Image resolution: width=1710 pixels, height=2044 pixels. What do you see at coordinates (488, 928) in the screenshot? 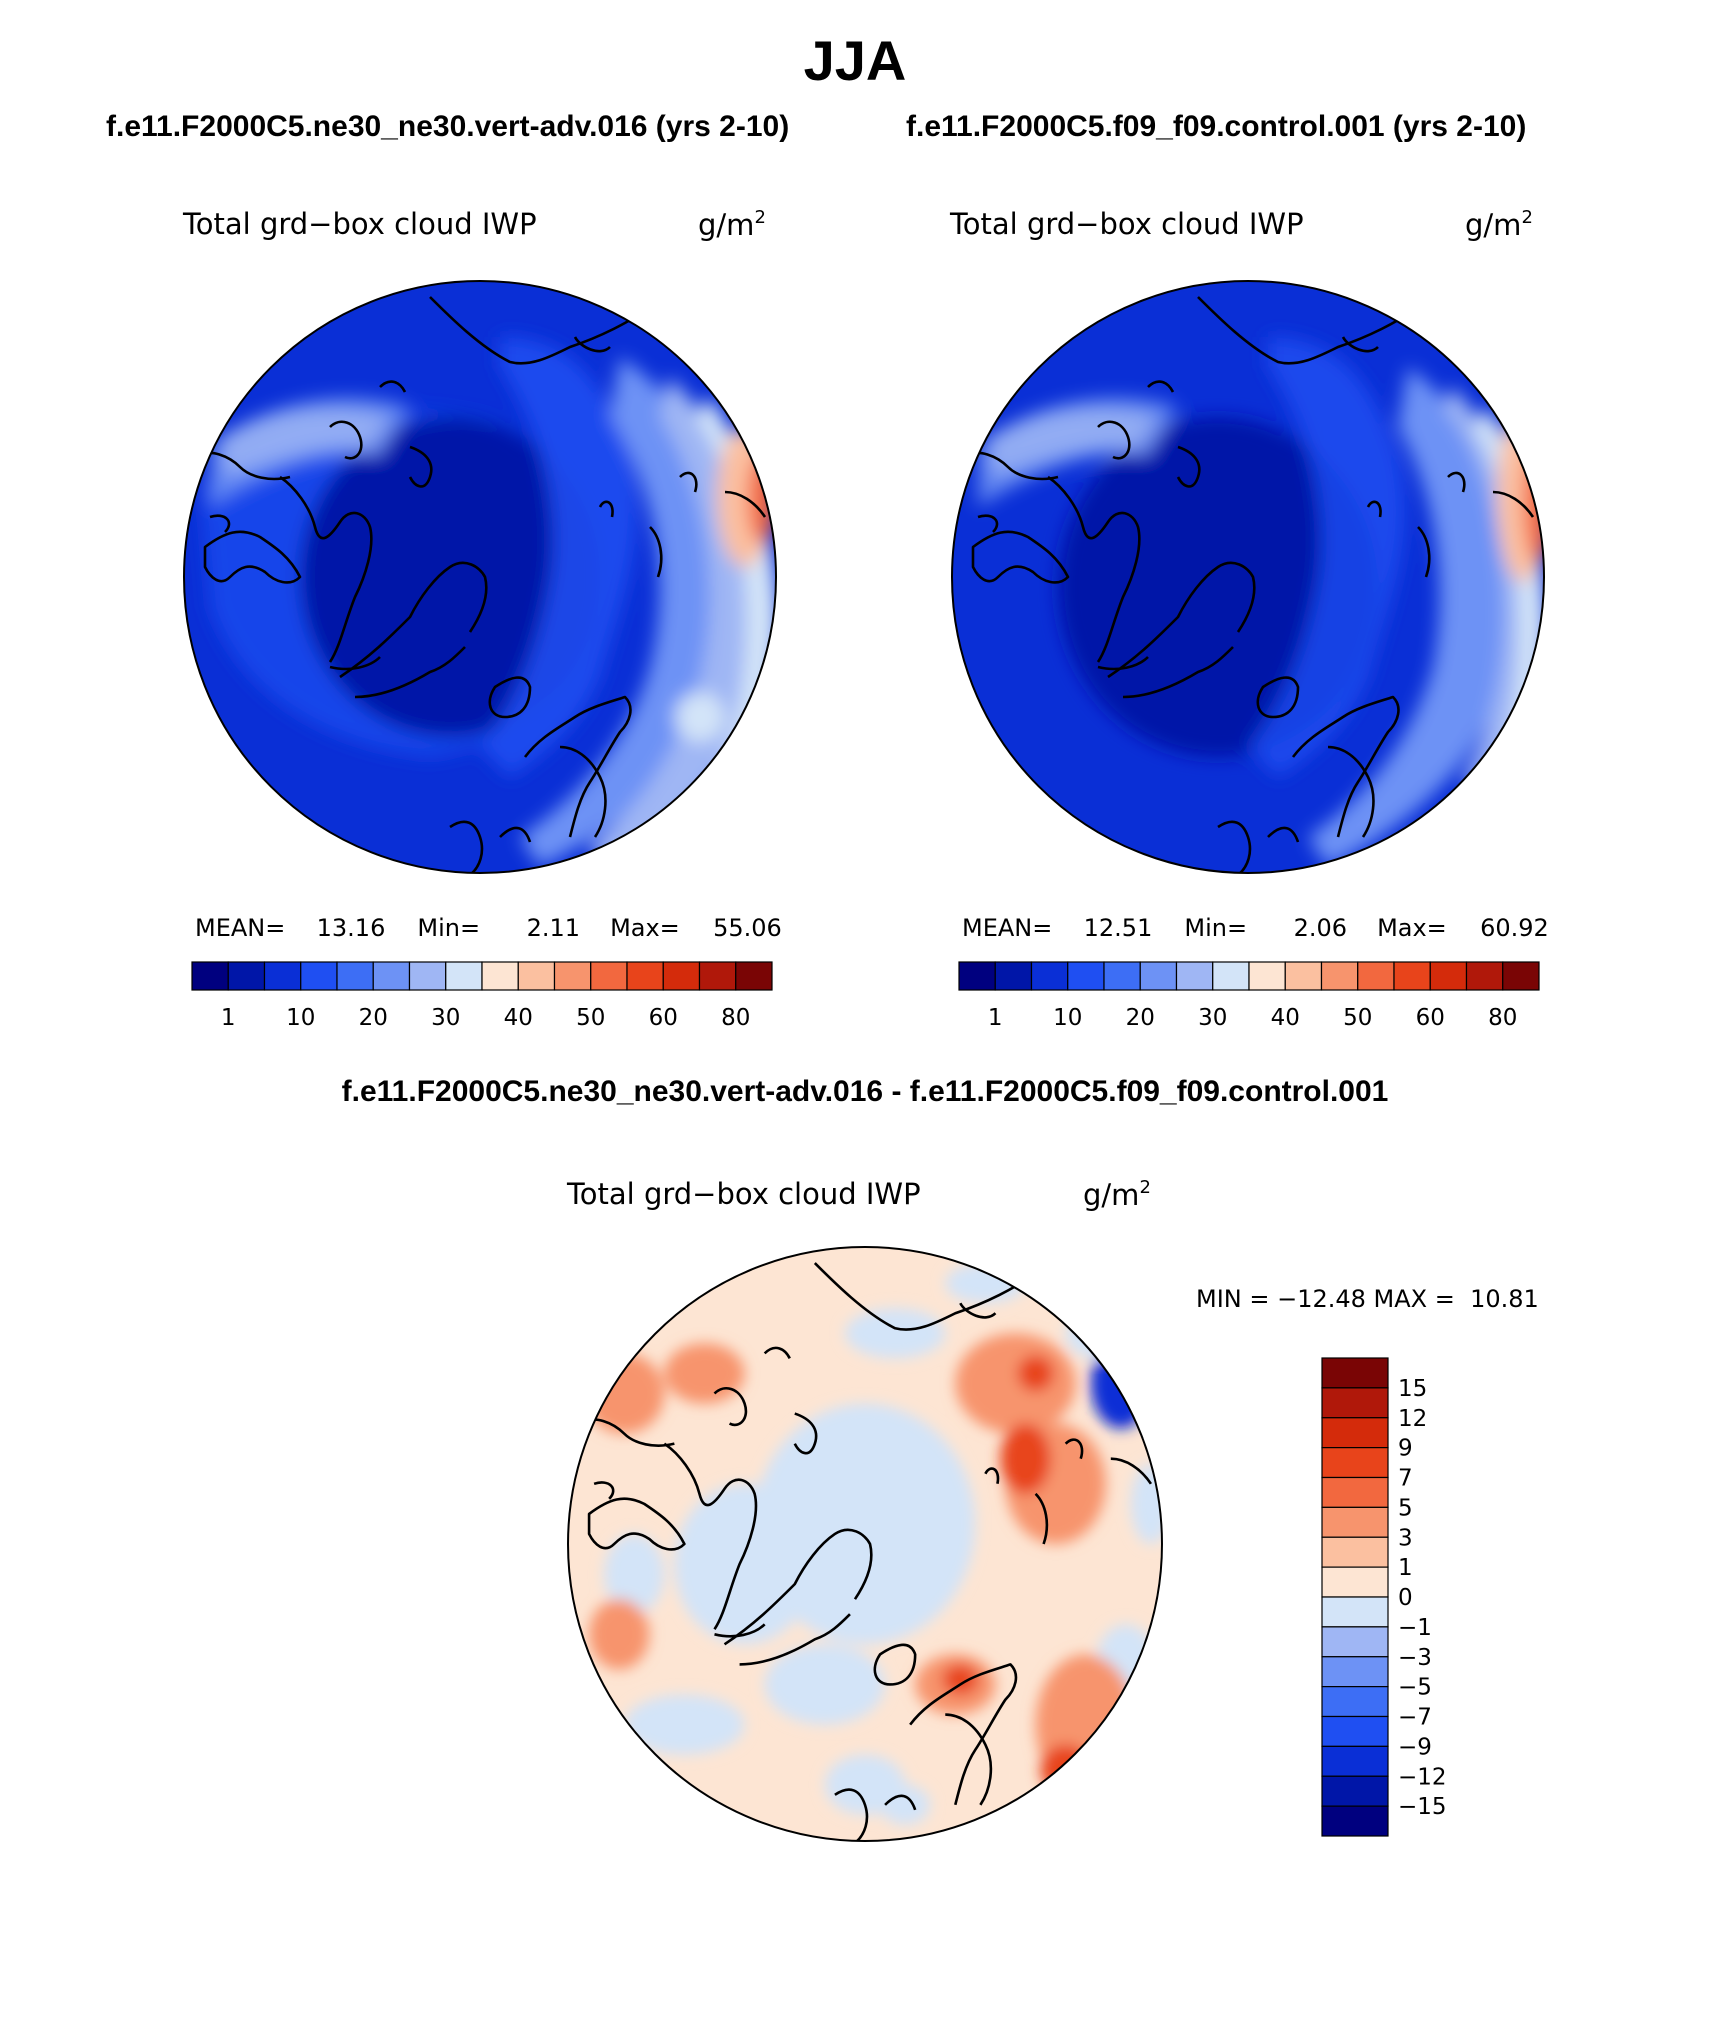
I see `panel-1-stats: MEAN= 13.16 Min= 2.11 Max= 55.06` at bounding box center [488, 928].